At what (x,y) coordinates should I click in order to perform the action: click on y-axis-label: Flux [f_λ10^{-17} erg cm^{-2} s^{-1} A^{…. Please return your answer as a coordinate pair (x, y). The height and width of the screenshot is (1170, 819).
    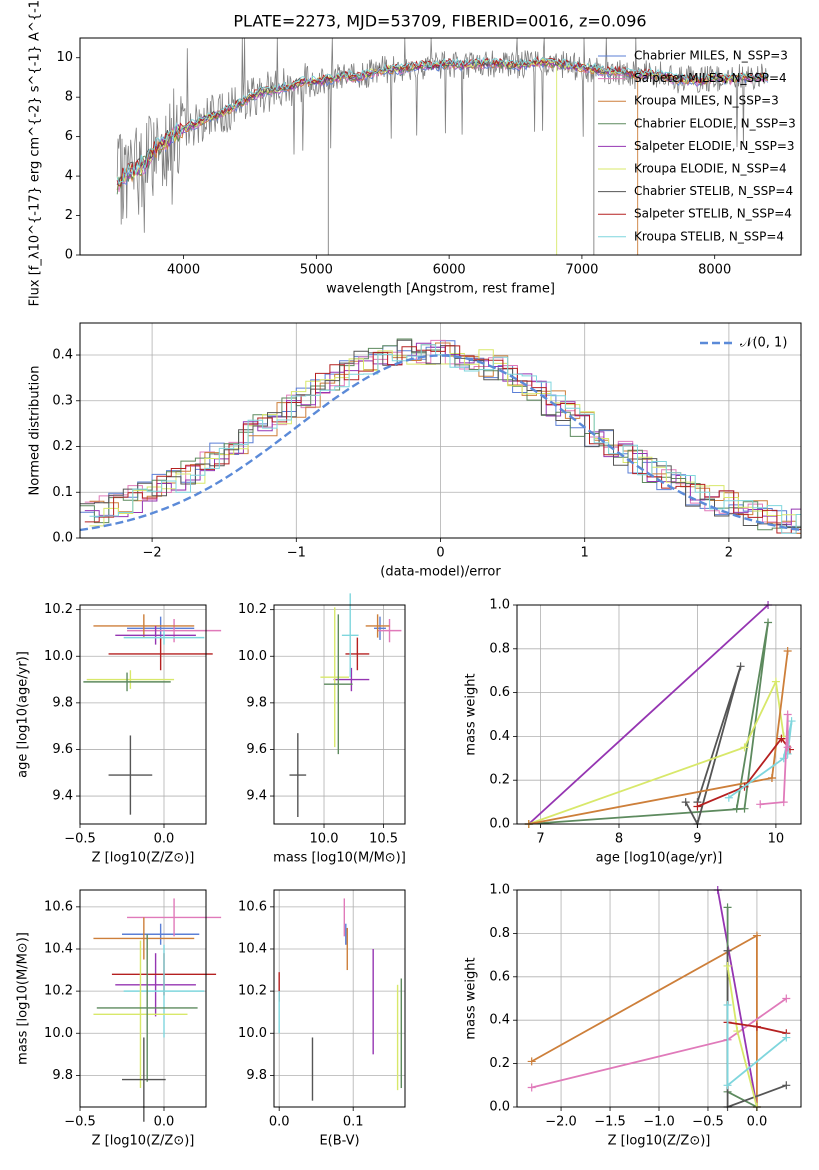
    Looking at the image, I should click on (35, 153).